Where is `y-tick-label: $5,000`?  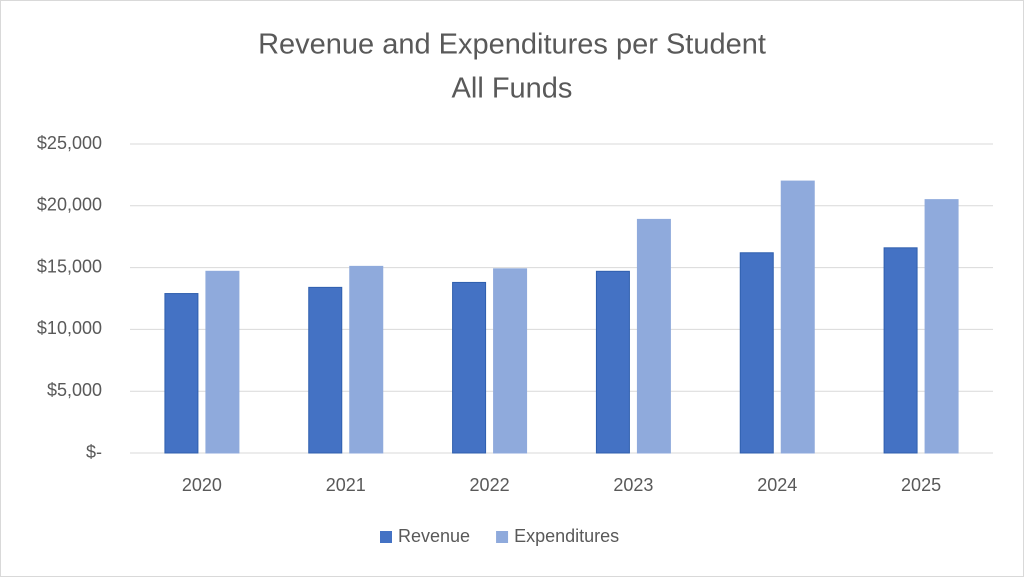
y-tick-label: $5,000 is located at coordinates (74, 390).